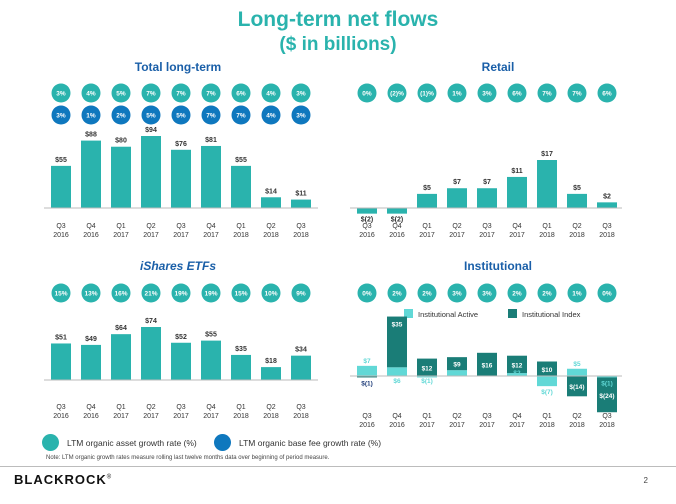 Image resolution: width=676 pixels, height=504 pixels. What do you see at coordinates (487, 235) in the screenshot?
I see `retail-tick-year: 2017` at bounding box center [487, 235].